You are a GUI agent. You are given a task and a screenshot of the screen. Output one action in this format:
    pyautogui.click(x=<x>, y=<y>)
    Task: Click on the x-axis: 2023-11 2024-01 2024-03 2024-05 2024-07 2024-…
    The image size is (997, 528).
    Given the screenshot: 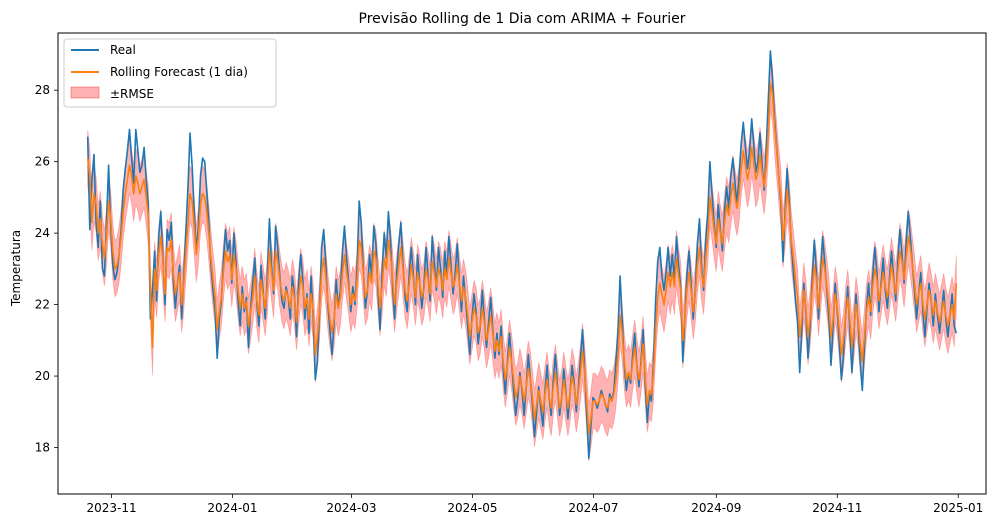 What is the action you would take?
    pyautogui.click(x=534, y=504)
    